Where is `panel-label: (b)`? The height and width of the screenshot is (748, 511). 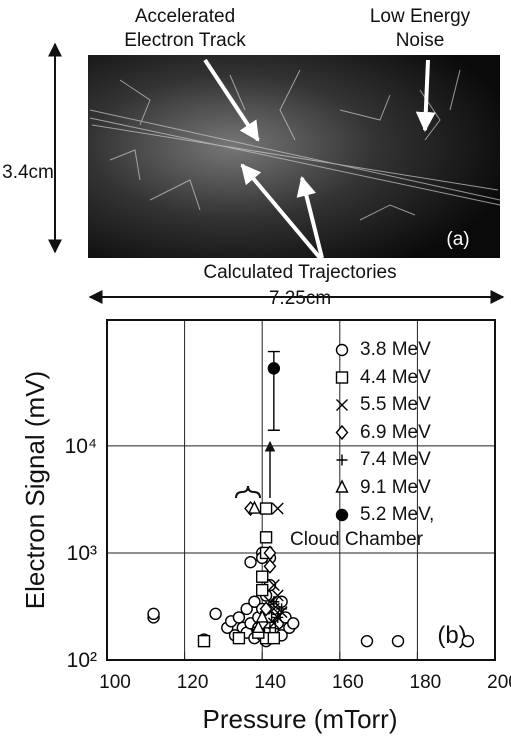
panel-label: (b) is located at coordinates (451, 635).